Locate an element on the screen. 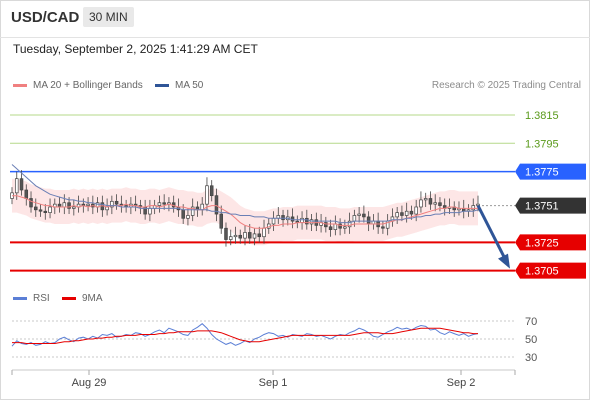 Image resolution: width=590 pixels, height=400 pixels. rsi-line is located at coordinates (245, 335).